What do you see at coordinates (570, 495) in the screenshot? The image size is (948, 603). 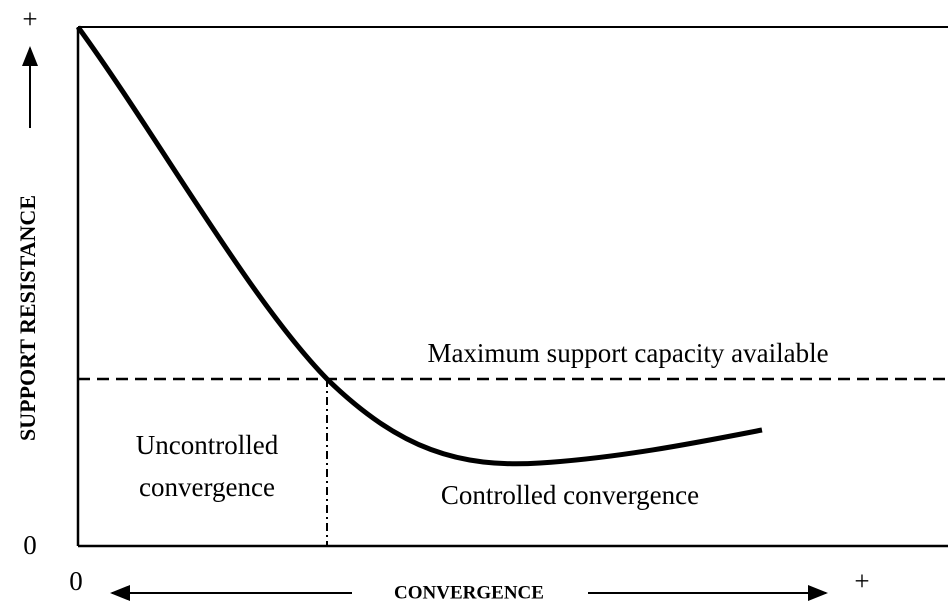 I see `controlled-label: Controlled convergence` at bounding box center [570, 495].